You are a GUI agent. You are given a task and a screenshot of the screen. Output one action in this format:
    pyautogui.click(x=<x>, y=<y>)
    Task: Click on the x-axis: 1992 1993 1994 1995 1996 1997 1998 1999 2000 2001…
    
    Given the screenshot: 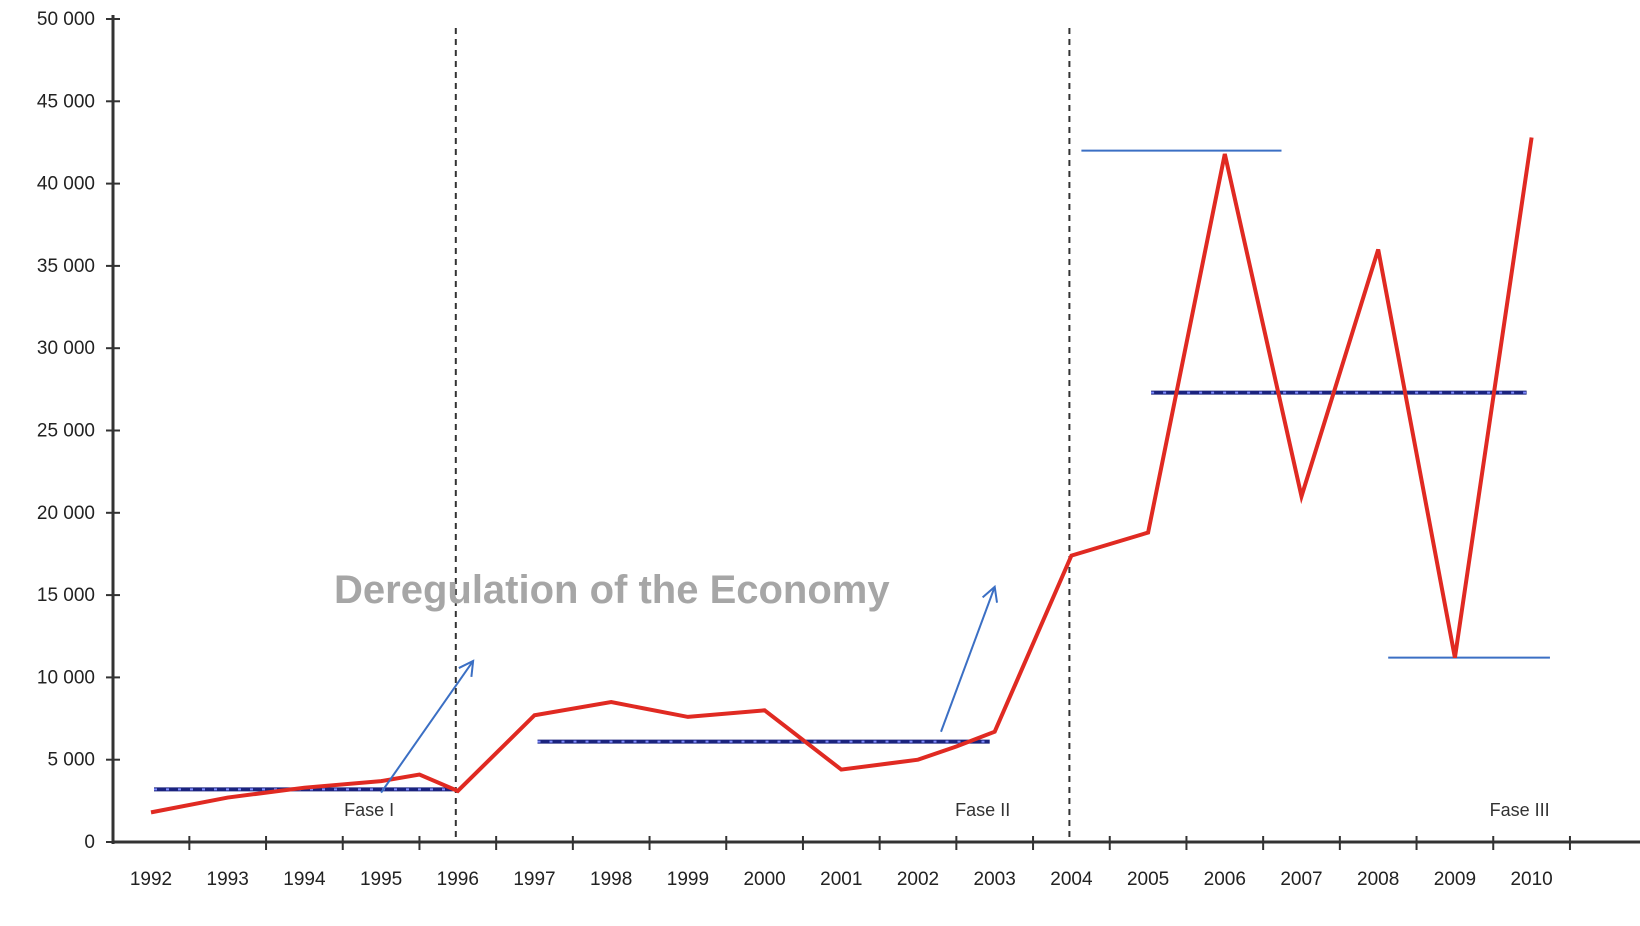 What is the action you would take?
    pyautogui.click(x=876, y=863)
    